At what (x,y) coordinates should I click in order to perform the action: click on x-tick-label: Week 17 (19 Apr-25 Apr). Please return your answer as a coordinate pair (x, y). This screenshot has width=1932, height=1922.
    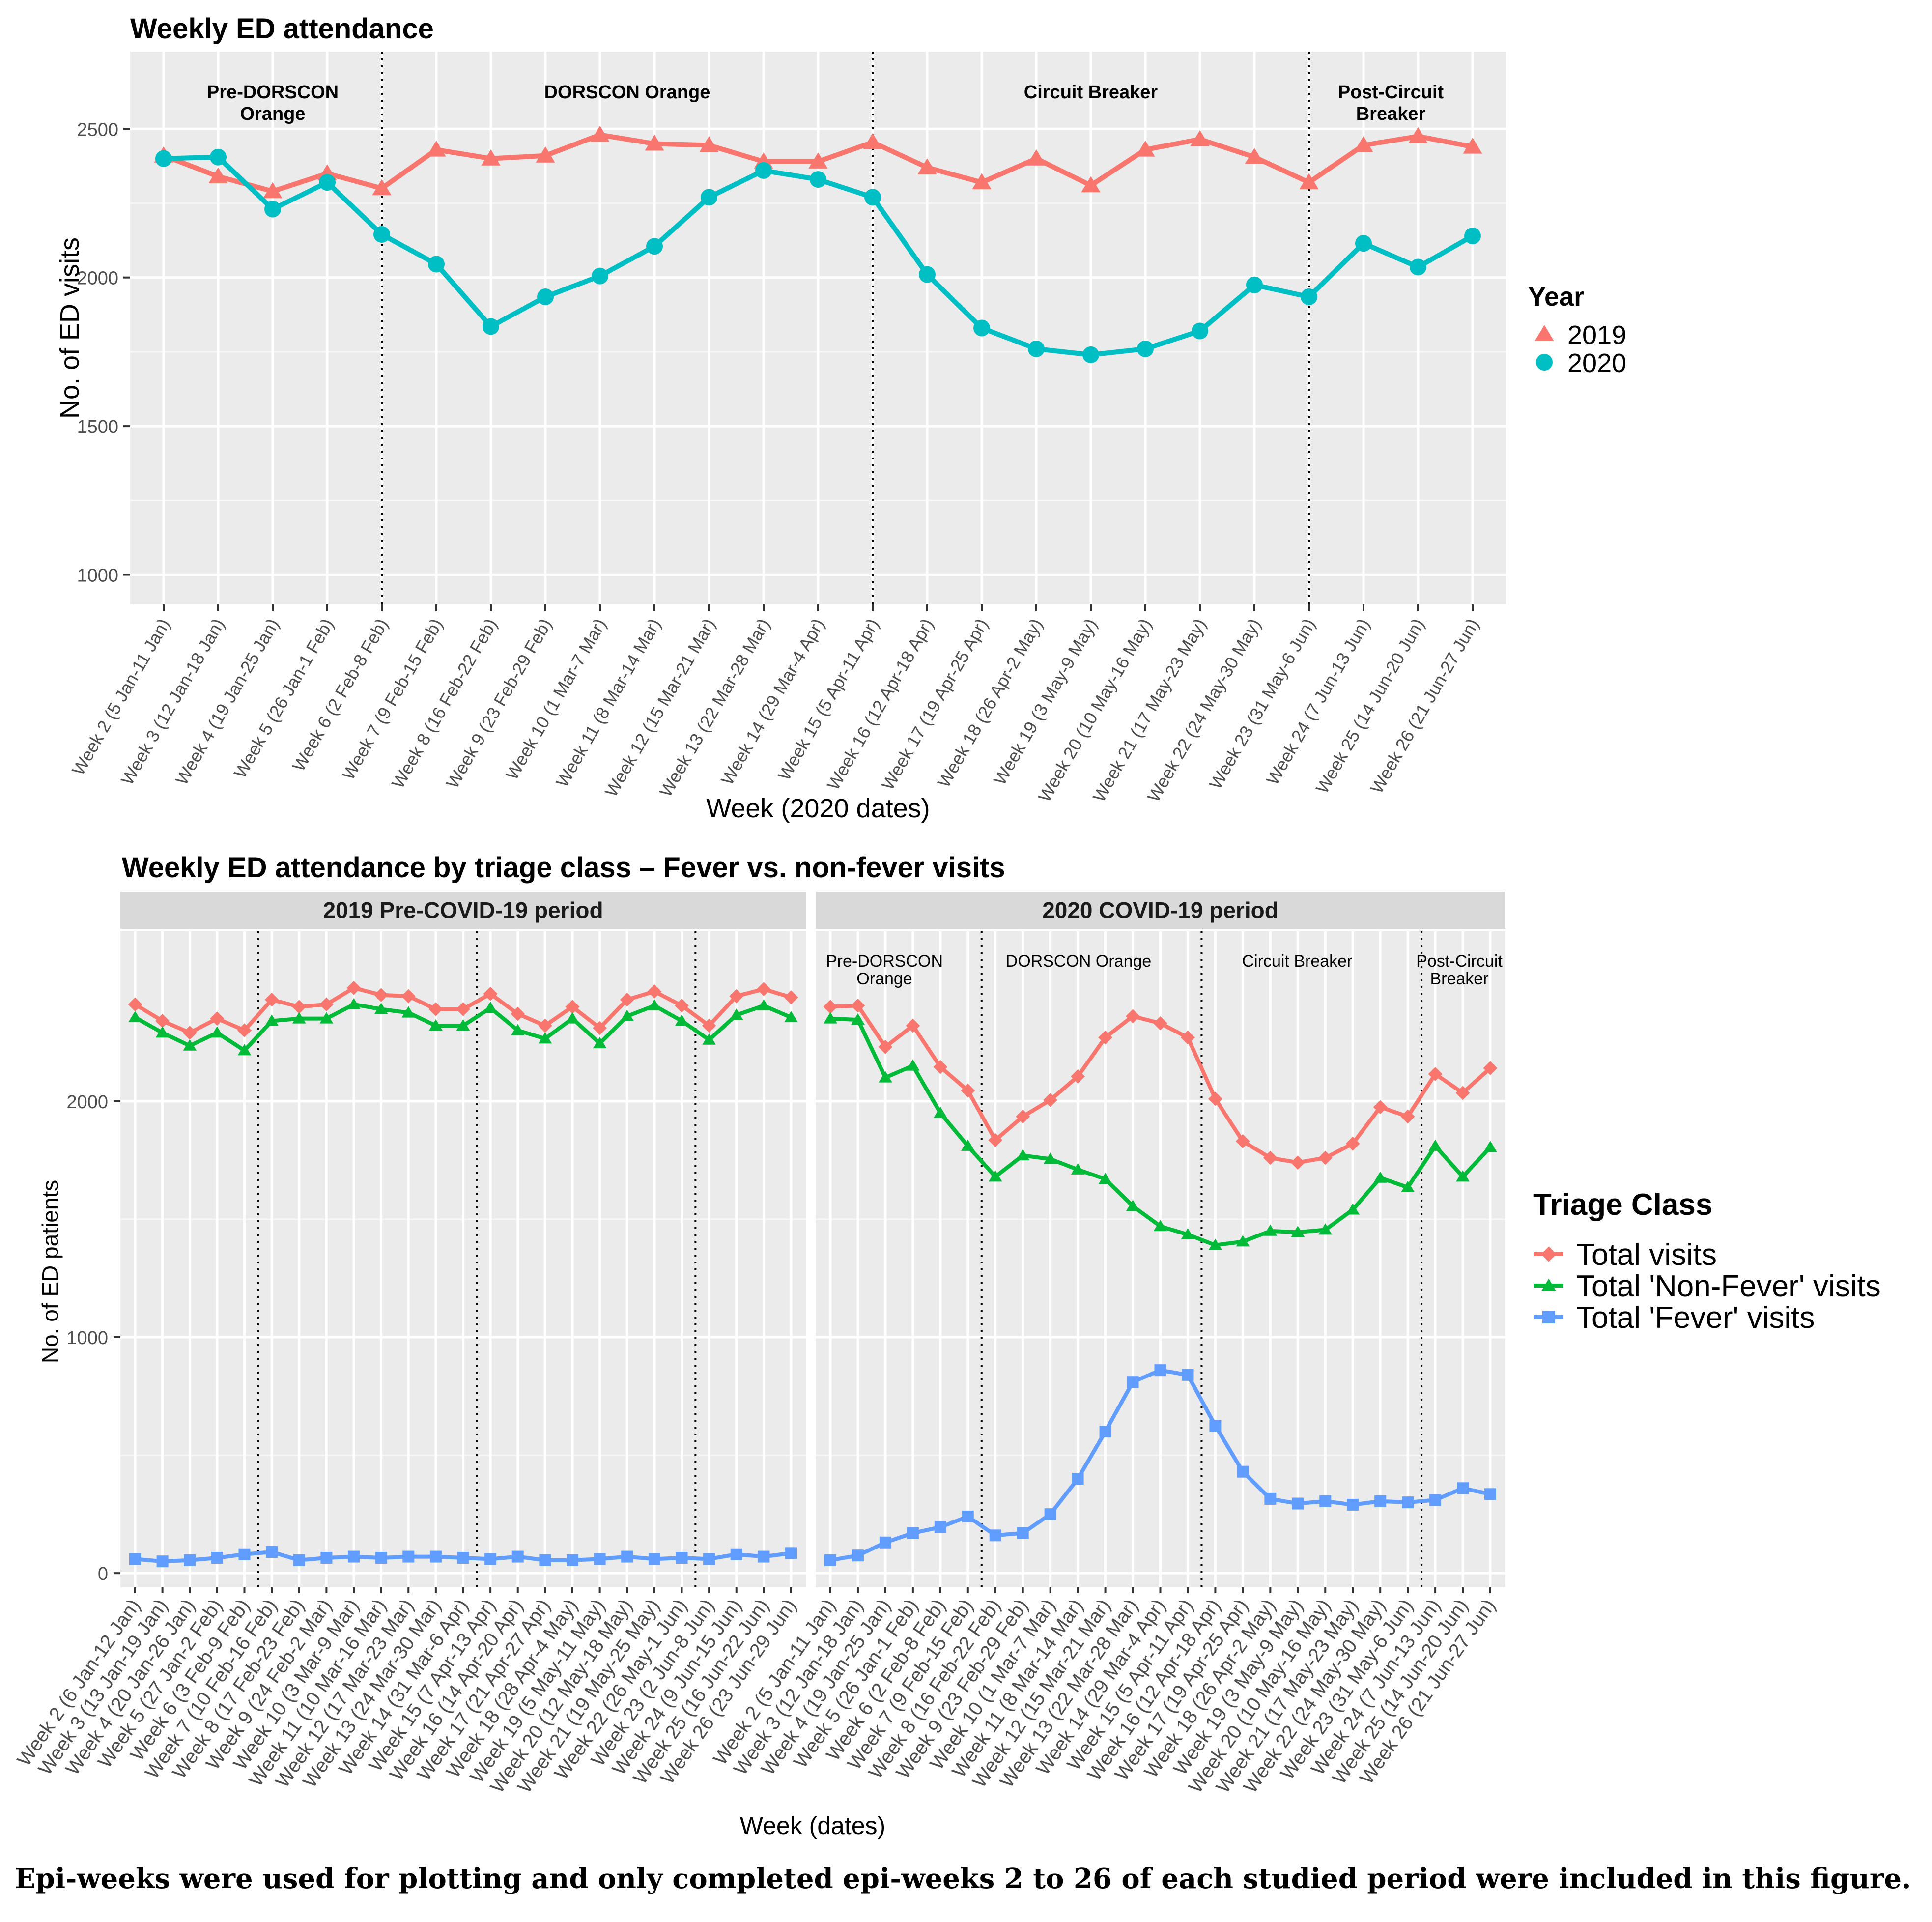
    Looking at the image, I should click on (935, 704).